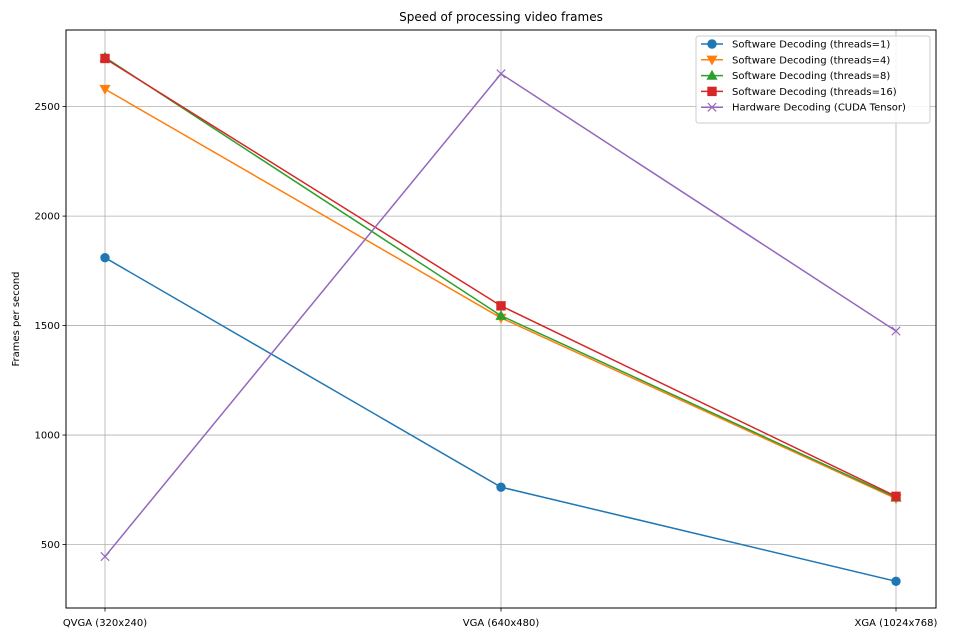 This screenshot has width=960, height=640. What do you see at coordinates (16, 319) in the screenshot?
I see `y-axis-label: Frames per second` at bounding box center [16, 319].